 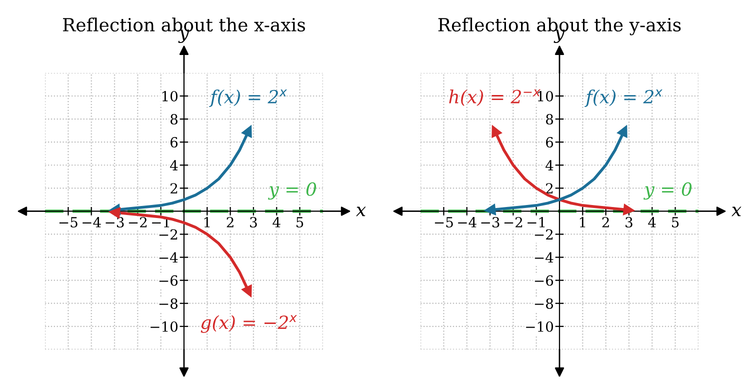 What do you see at coordinates (536, 222) in the screenshot?
I see `x-tick-label: −1` at bounding box center [536, 222].